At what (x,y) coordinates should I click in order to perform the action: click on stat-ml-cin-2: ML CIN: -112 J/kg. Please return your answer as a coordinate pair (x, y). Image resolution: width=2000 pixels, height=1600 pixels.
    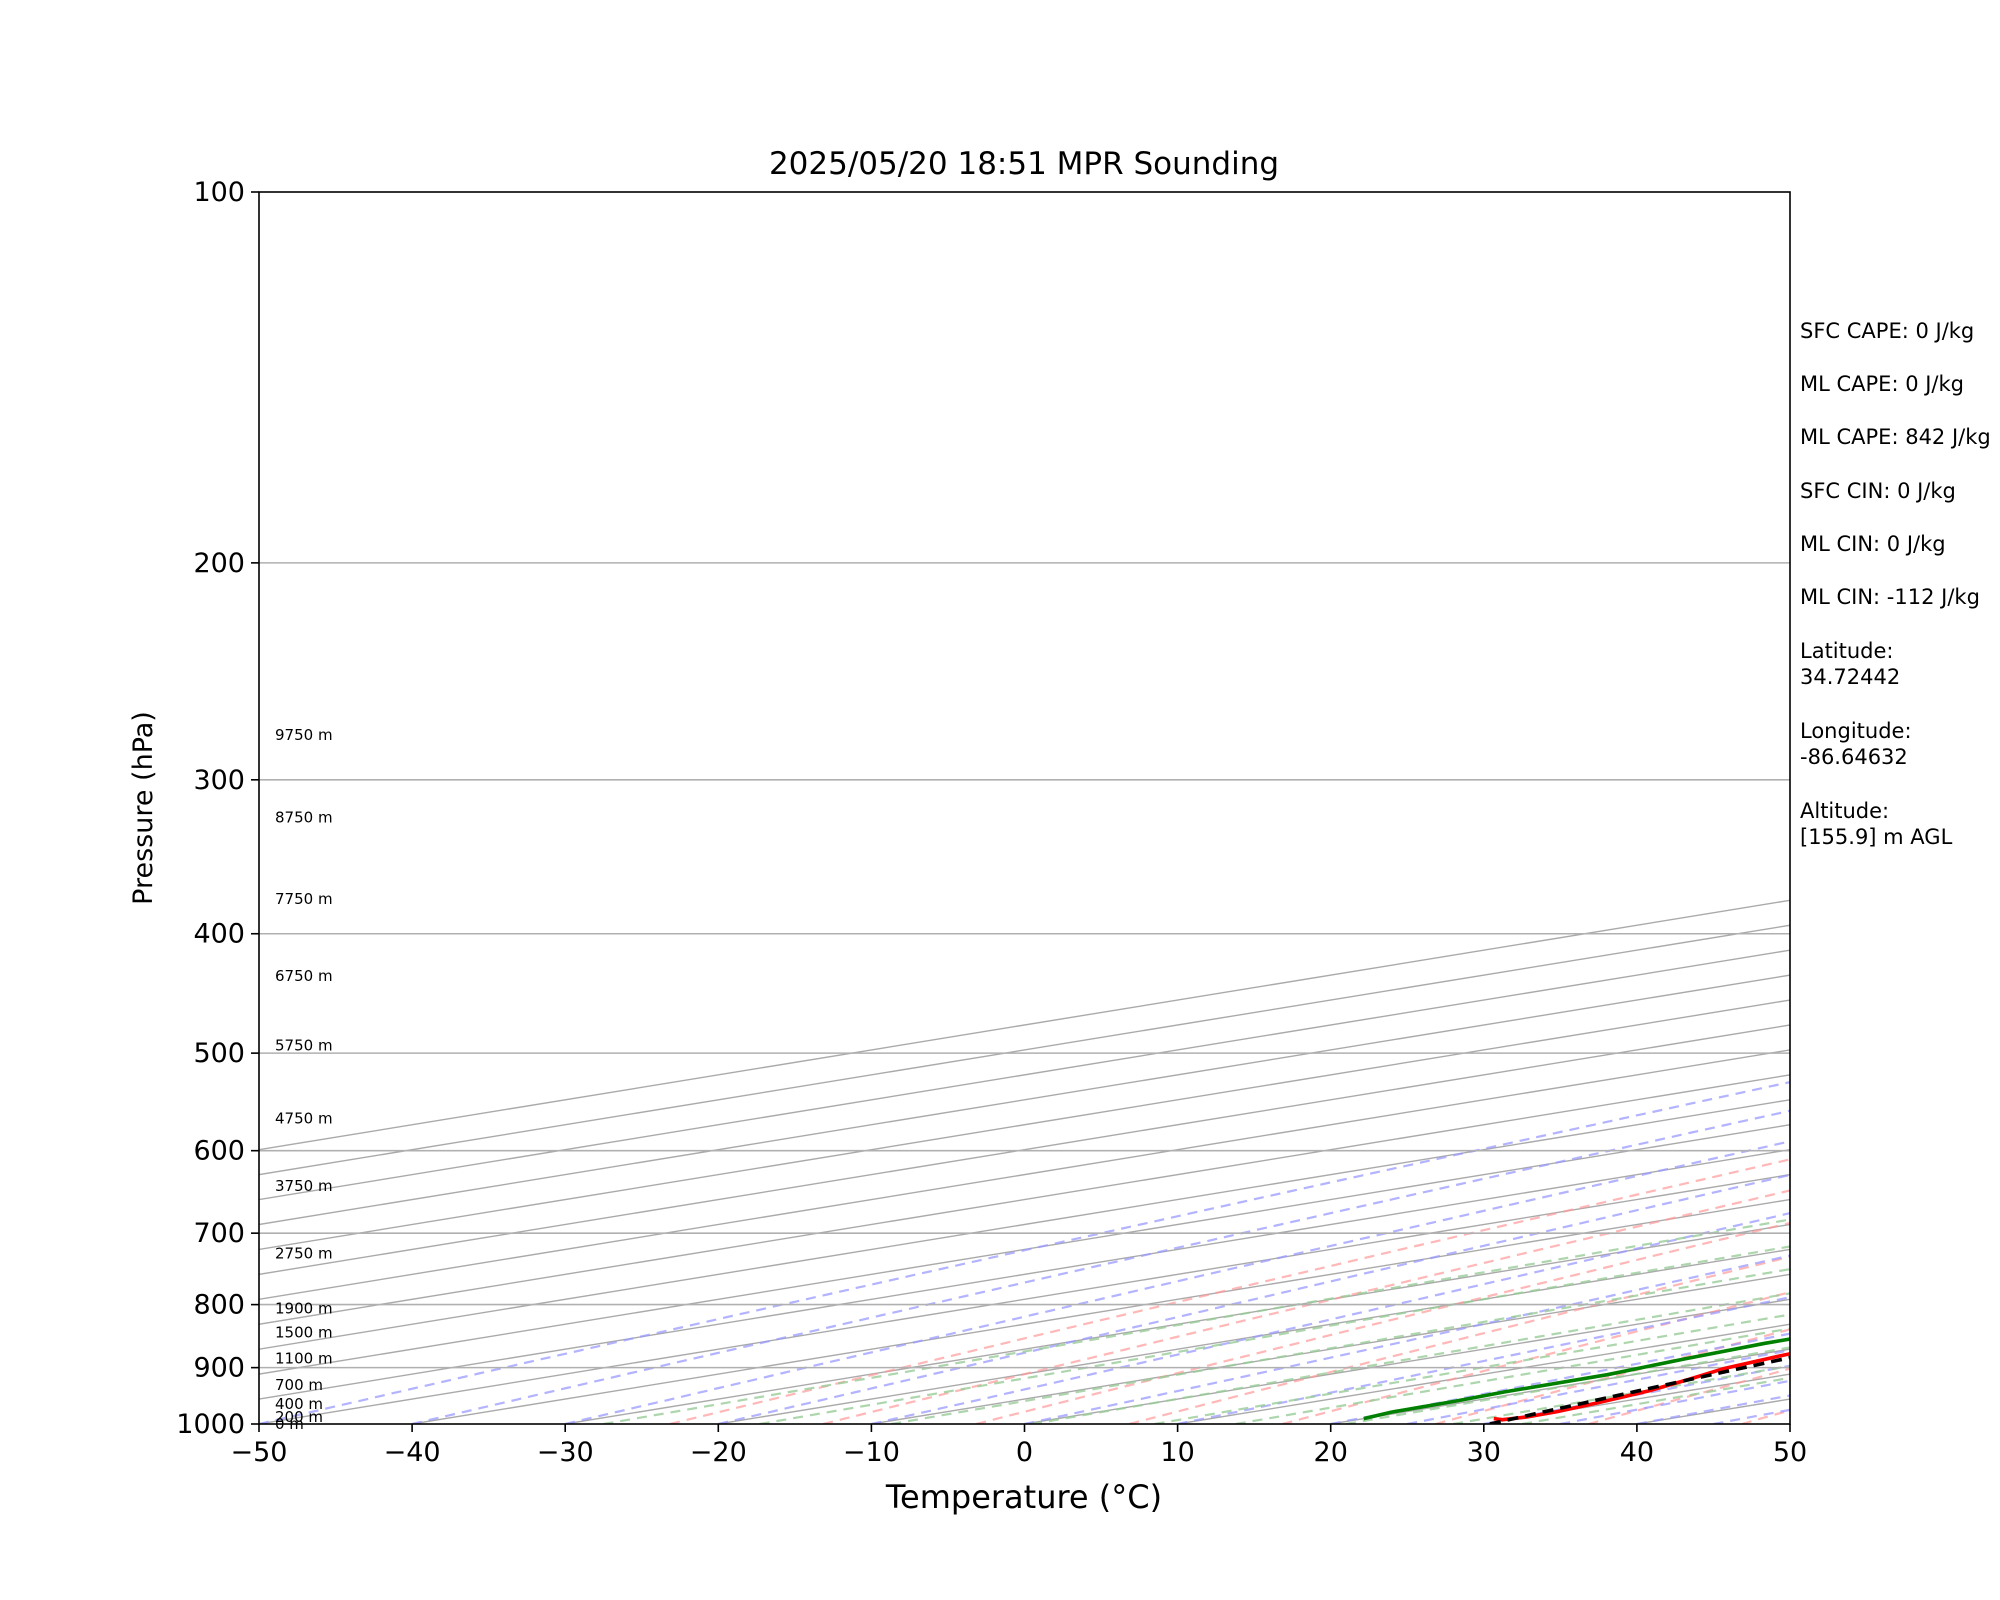
    Looking at the image, I should click on (1890, 597).